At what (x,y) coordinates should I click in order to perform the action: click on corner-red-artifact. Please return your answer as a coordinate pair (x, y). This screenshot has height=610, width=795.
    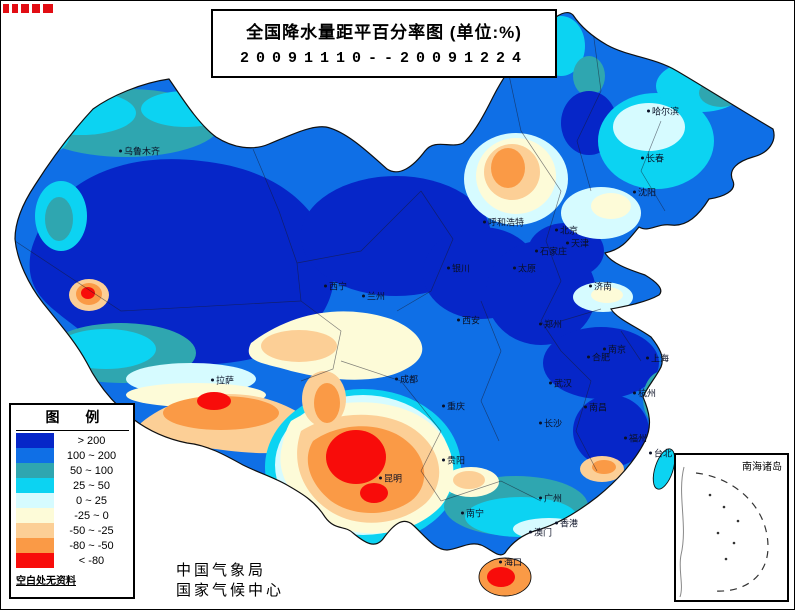
    Looking at the image, I should click on (32, 8).